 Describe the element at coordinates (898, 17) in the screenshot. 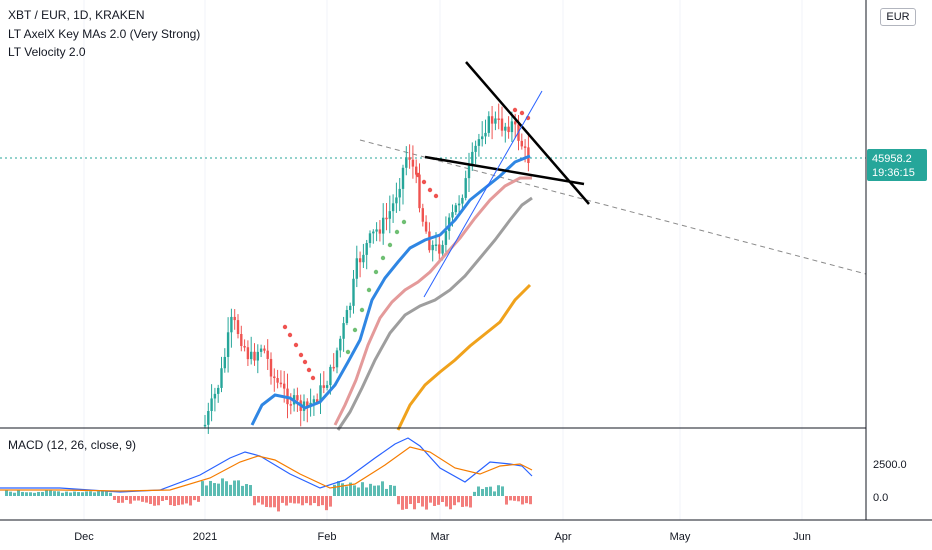

I see `currency-button: EUR` at that location.